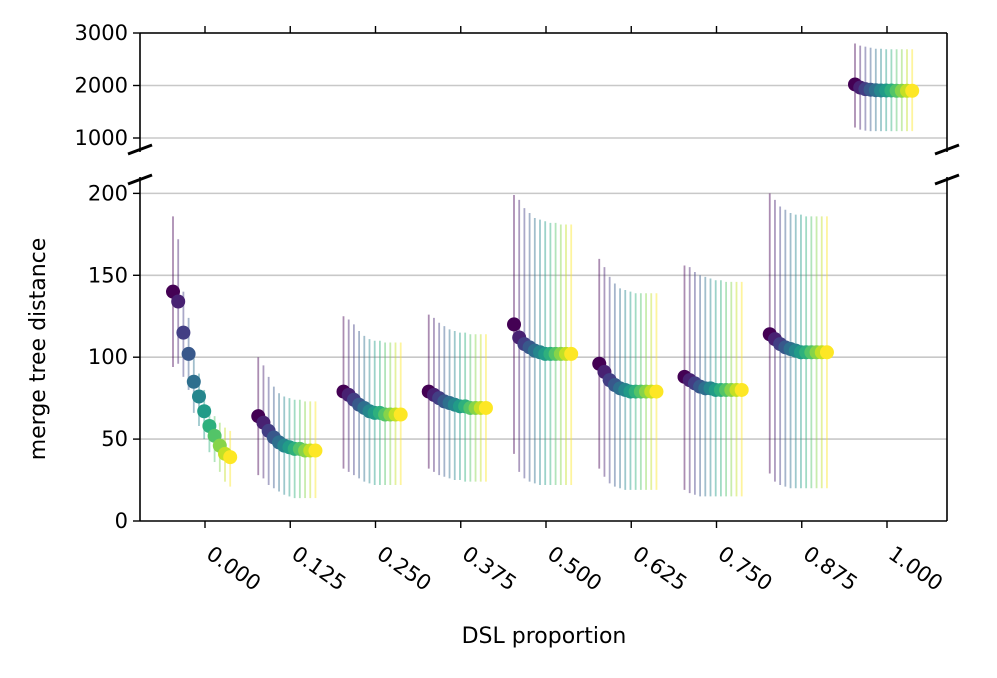  What do you see at coordinates (101, 33) in the screenshot?
I see `y-tick-label: 3000` at bounding box center [101, 33].